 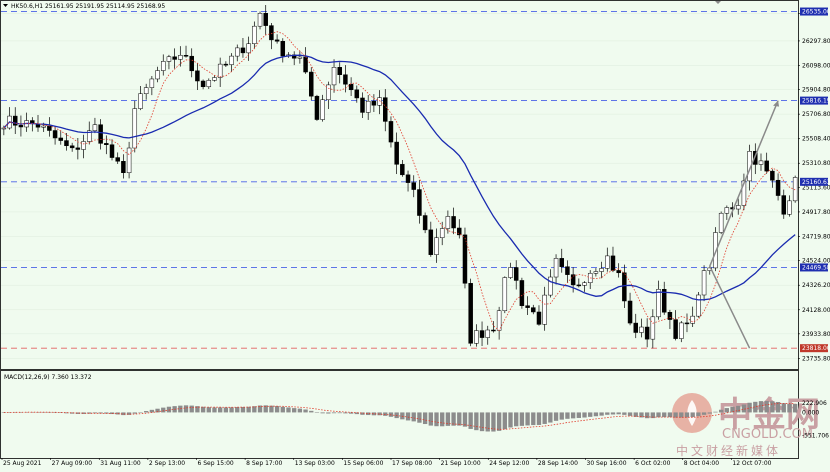 I want to click on macd-axis-label: 222.906, so click(x=814, y=403).